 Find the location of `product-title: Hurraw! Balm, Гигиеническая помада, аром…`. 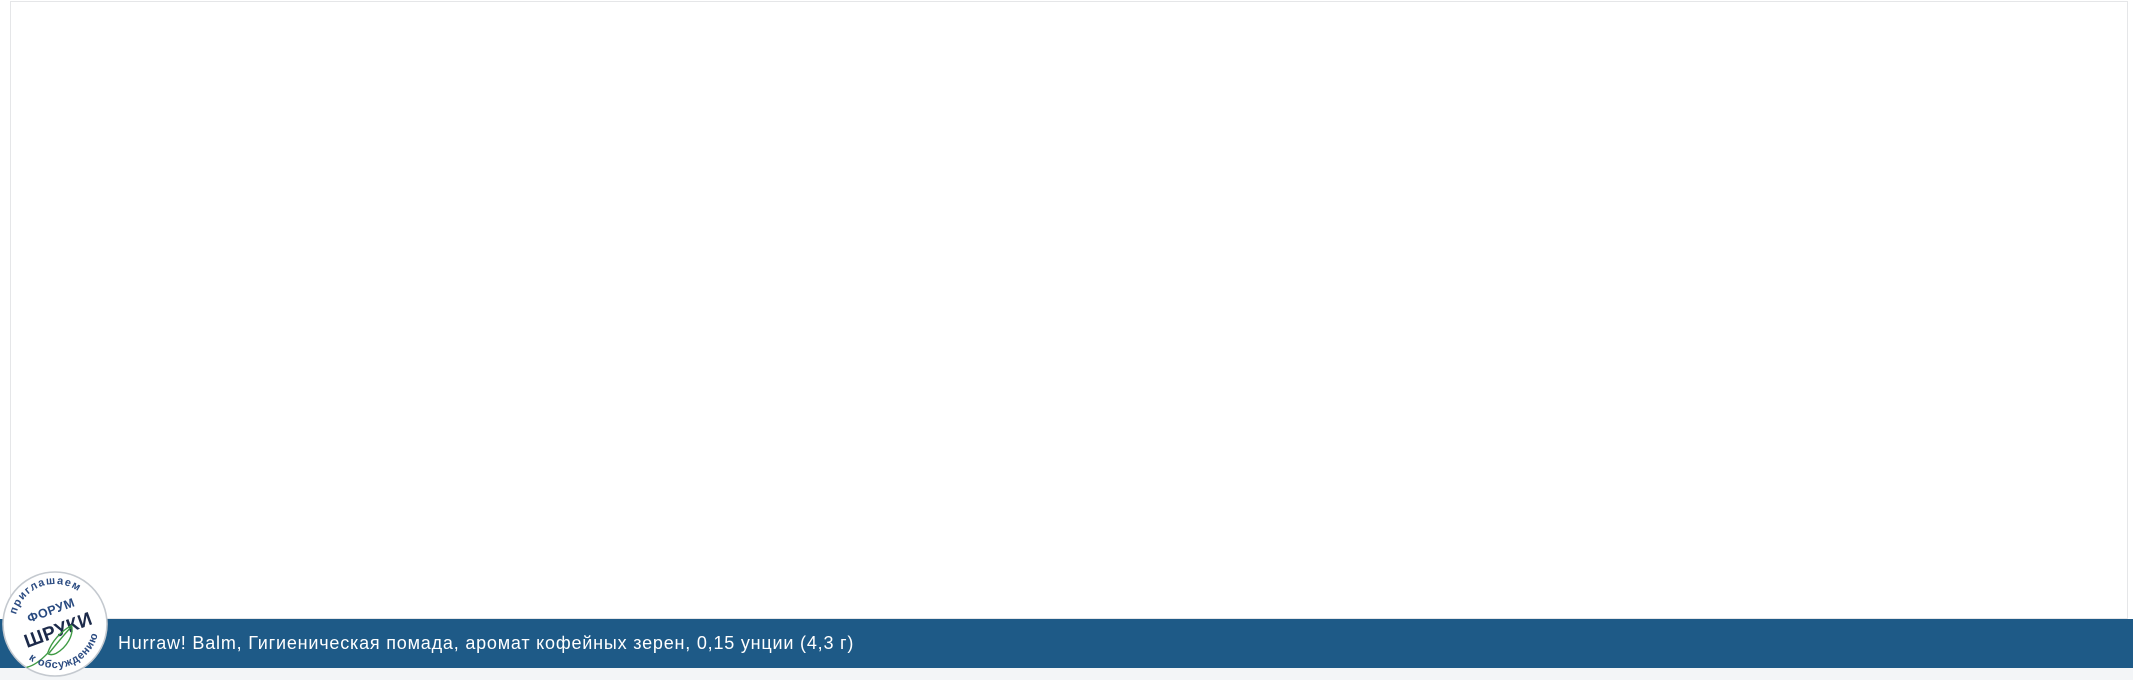

product-title: Hurraw! Balm, Гигиеническая помада, аром… is located at coordinates (486, 643).